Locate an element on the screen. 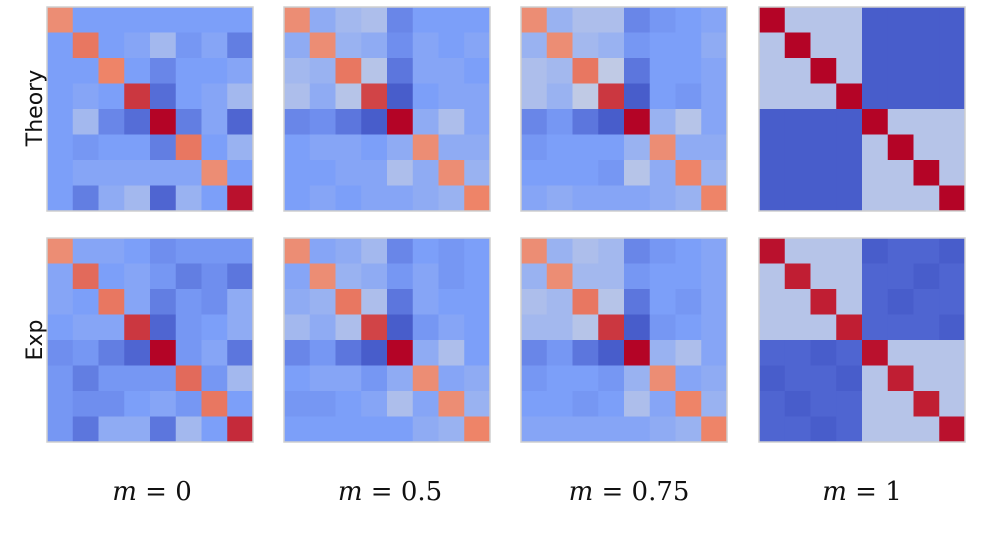  panel-frame is located at coordinates (150, 109).